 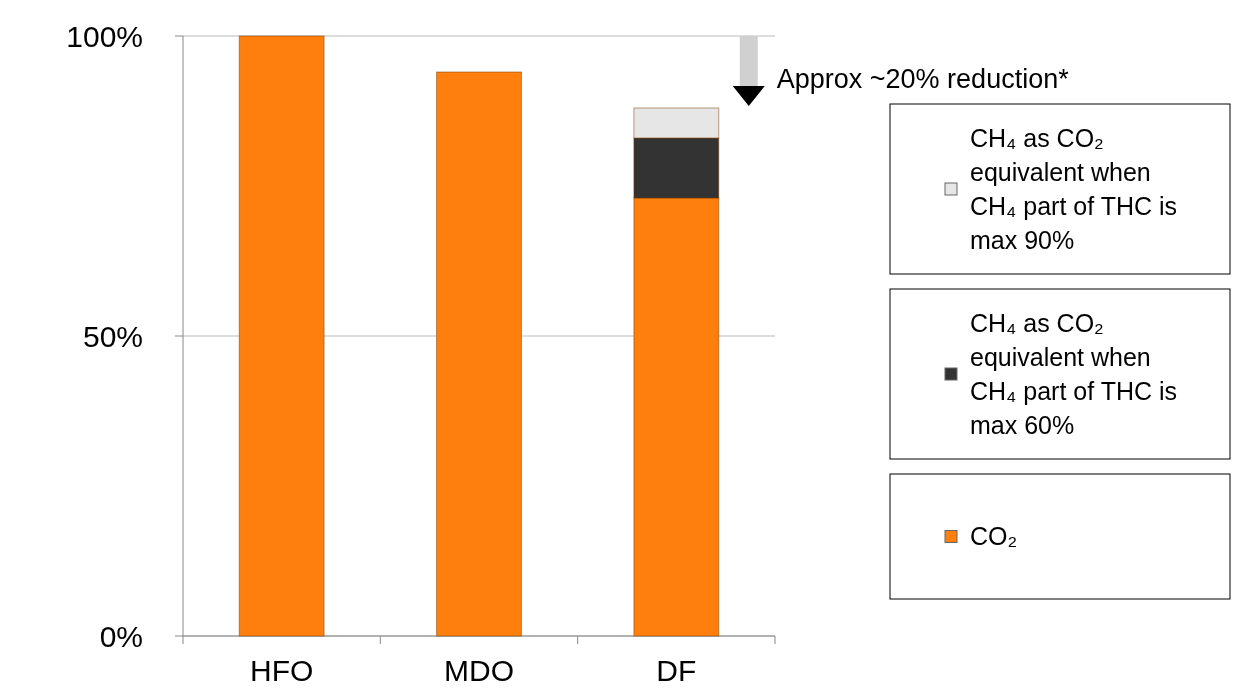 What do you see at coordinates (282, 670) in the screenshot?
I see `x-tick-label: HFO` at bounding box center [282, 670].